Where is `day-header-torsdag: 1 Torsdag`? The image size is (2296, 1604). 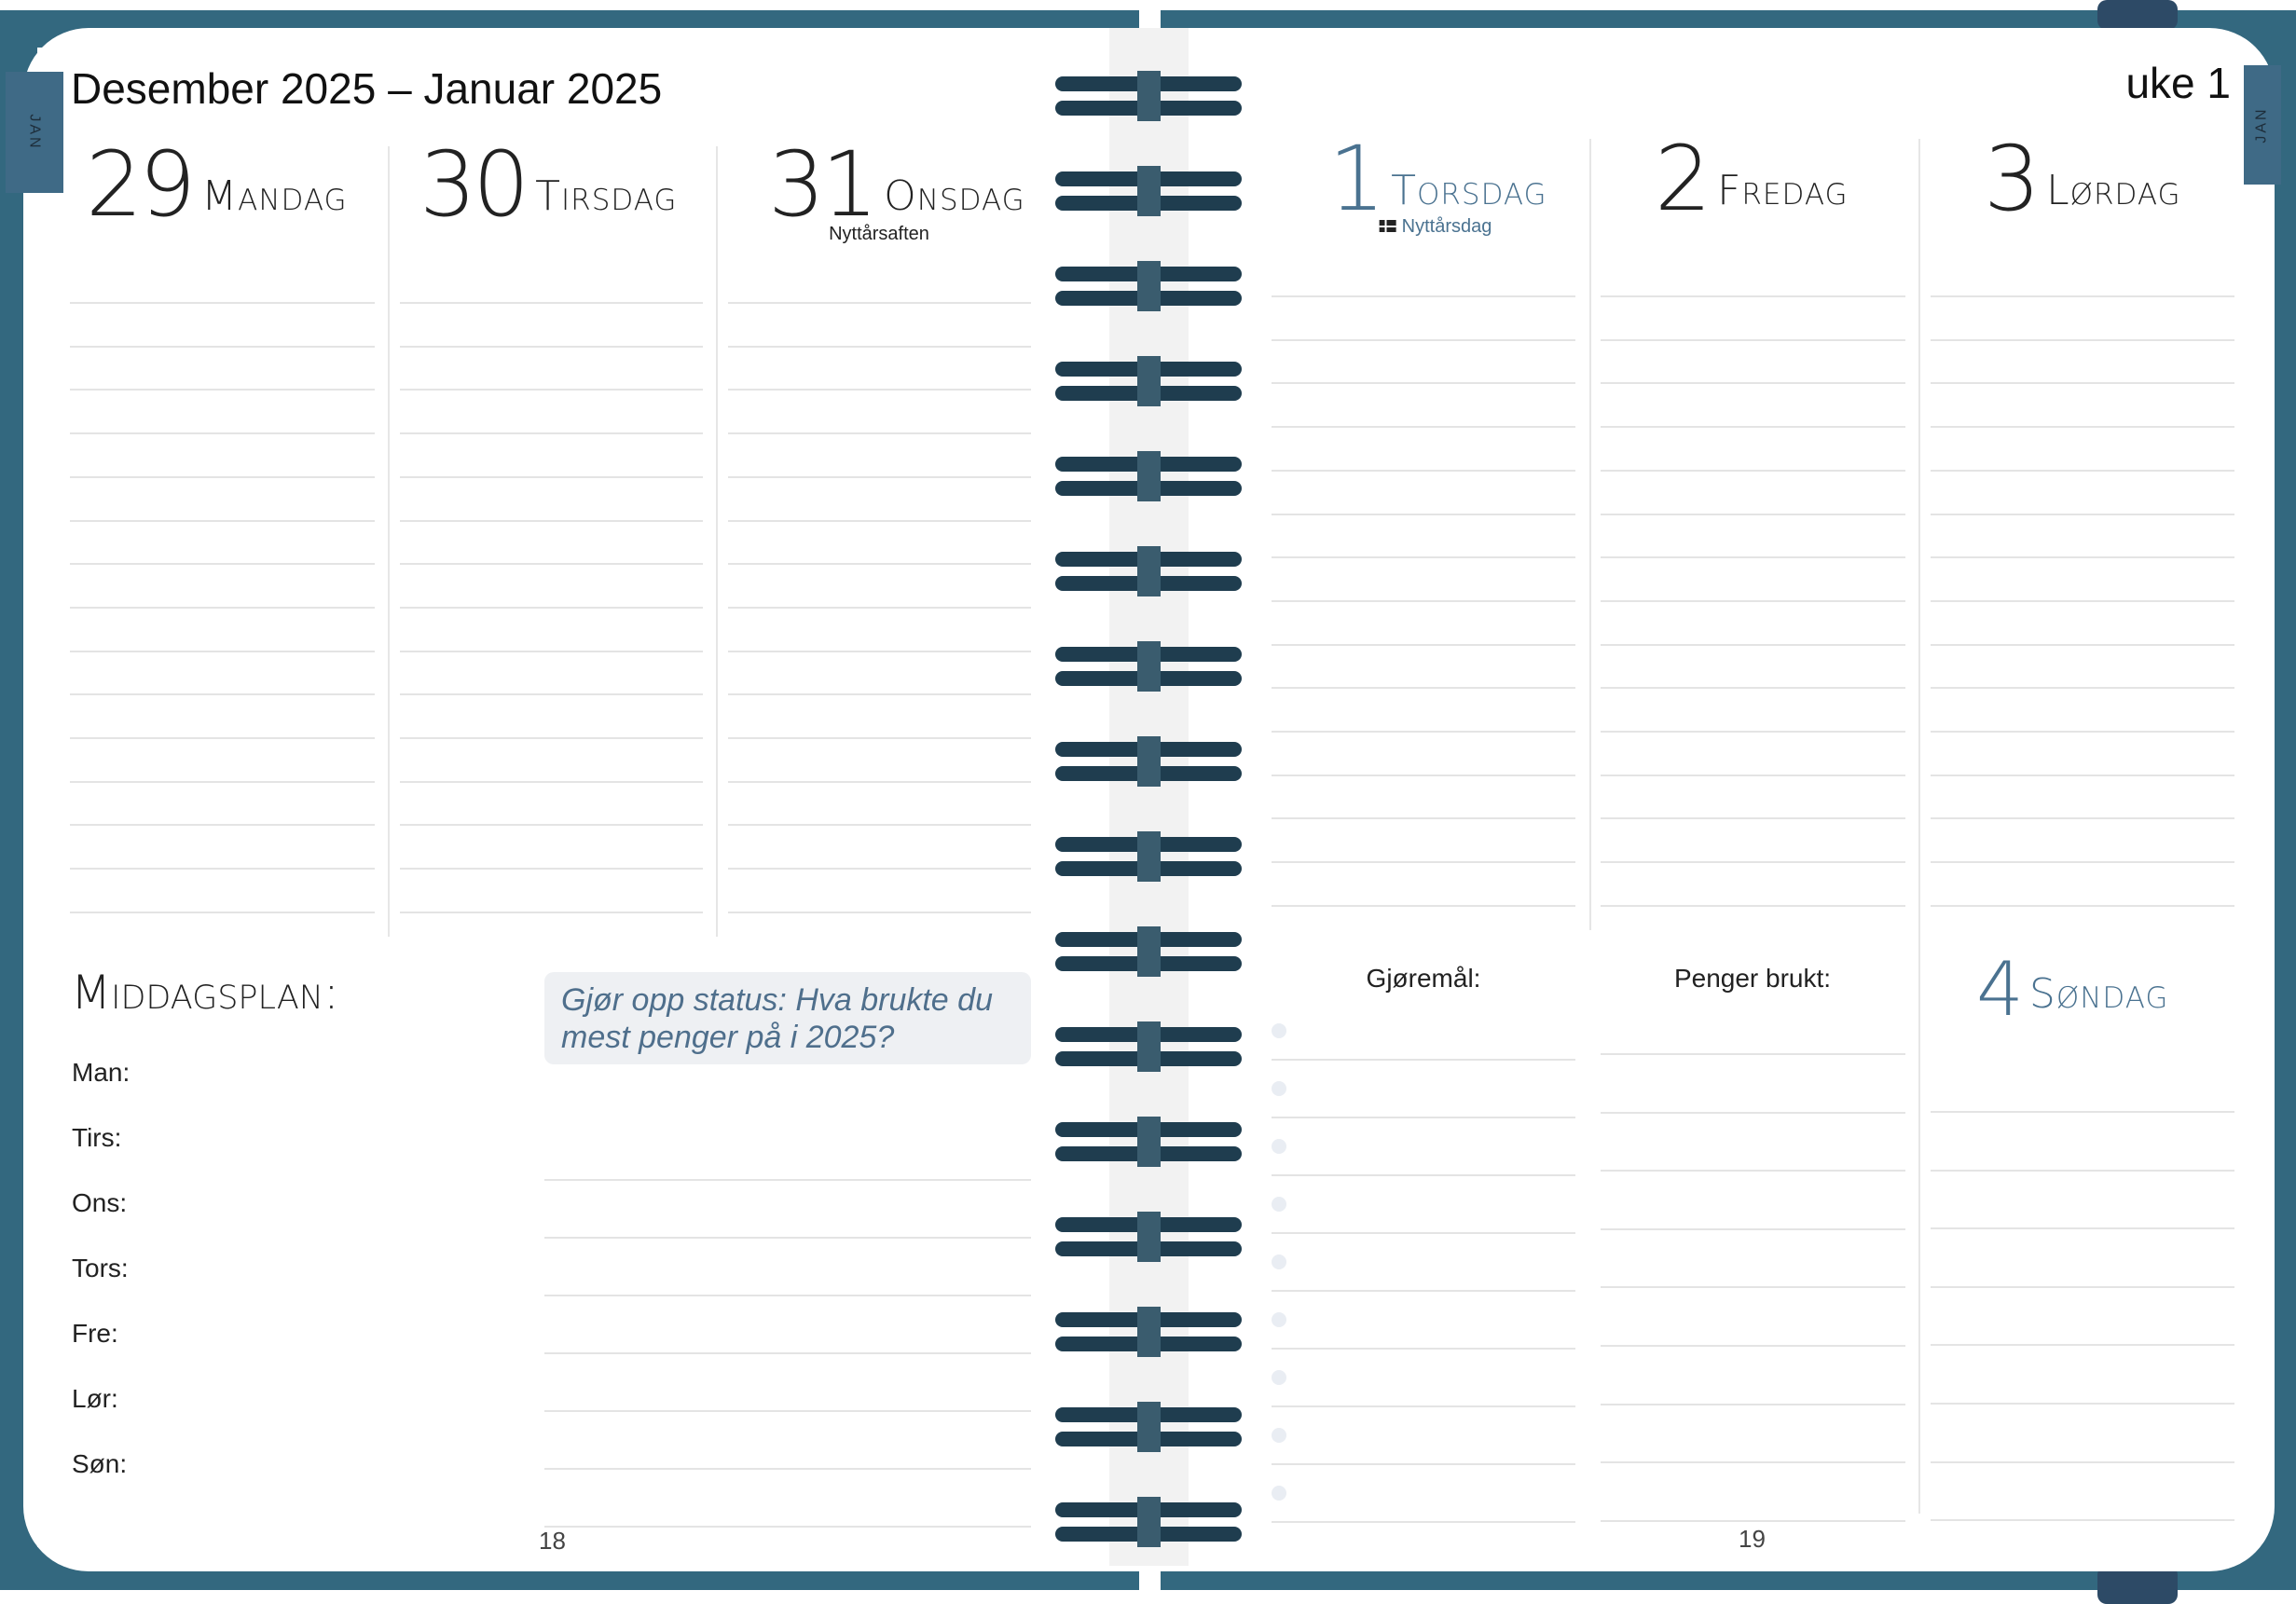 day-header-torsdag: 1 Torsdag is located at coordinates (1437, 179).